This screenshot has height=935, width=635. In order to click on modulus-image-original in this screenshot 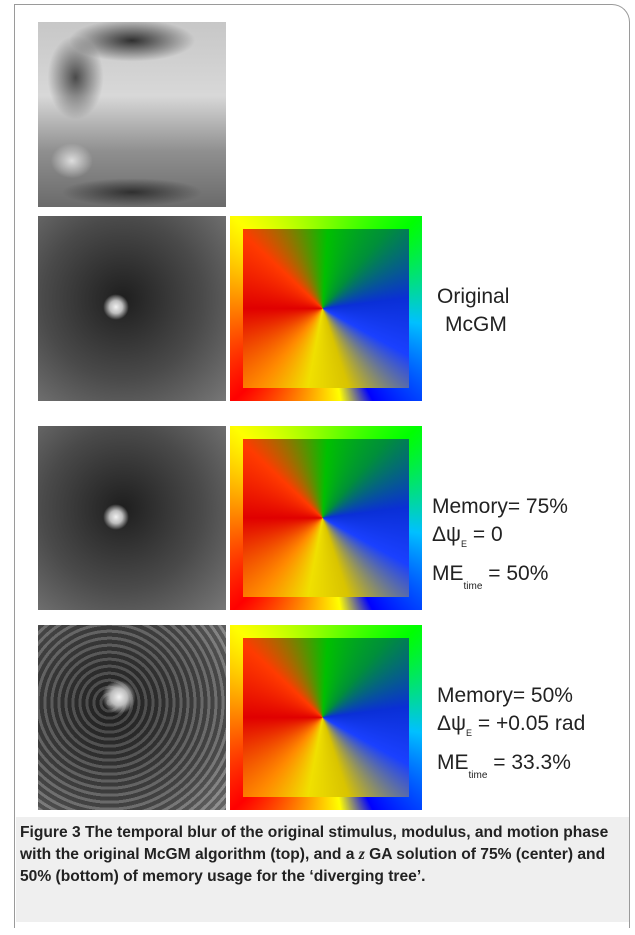, I will do `click(132, 308)`.